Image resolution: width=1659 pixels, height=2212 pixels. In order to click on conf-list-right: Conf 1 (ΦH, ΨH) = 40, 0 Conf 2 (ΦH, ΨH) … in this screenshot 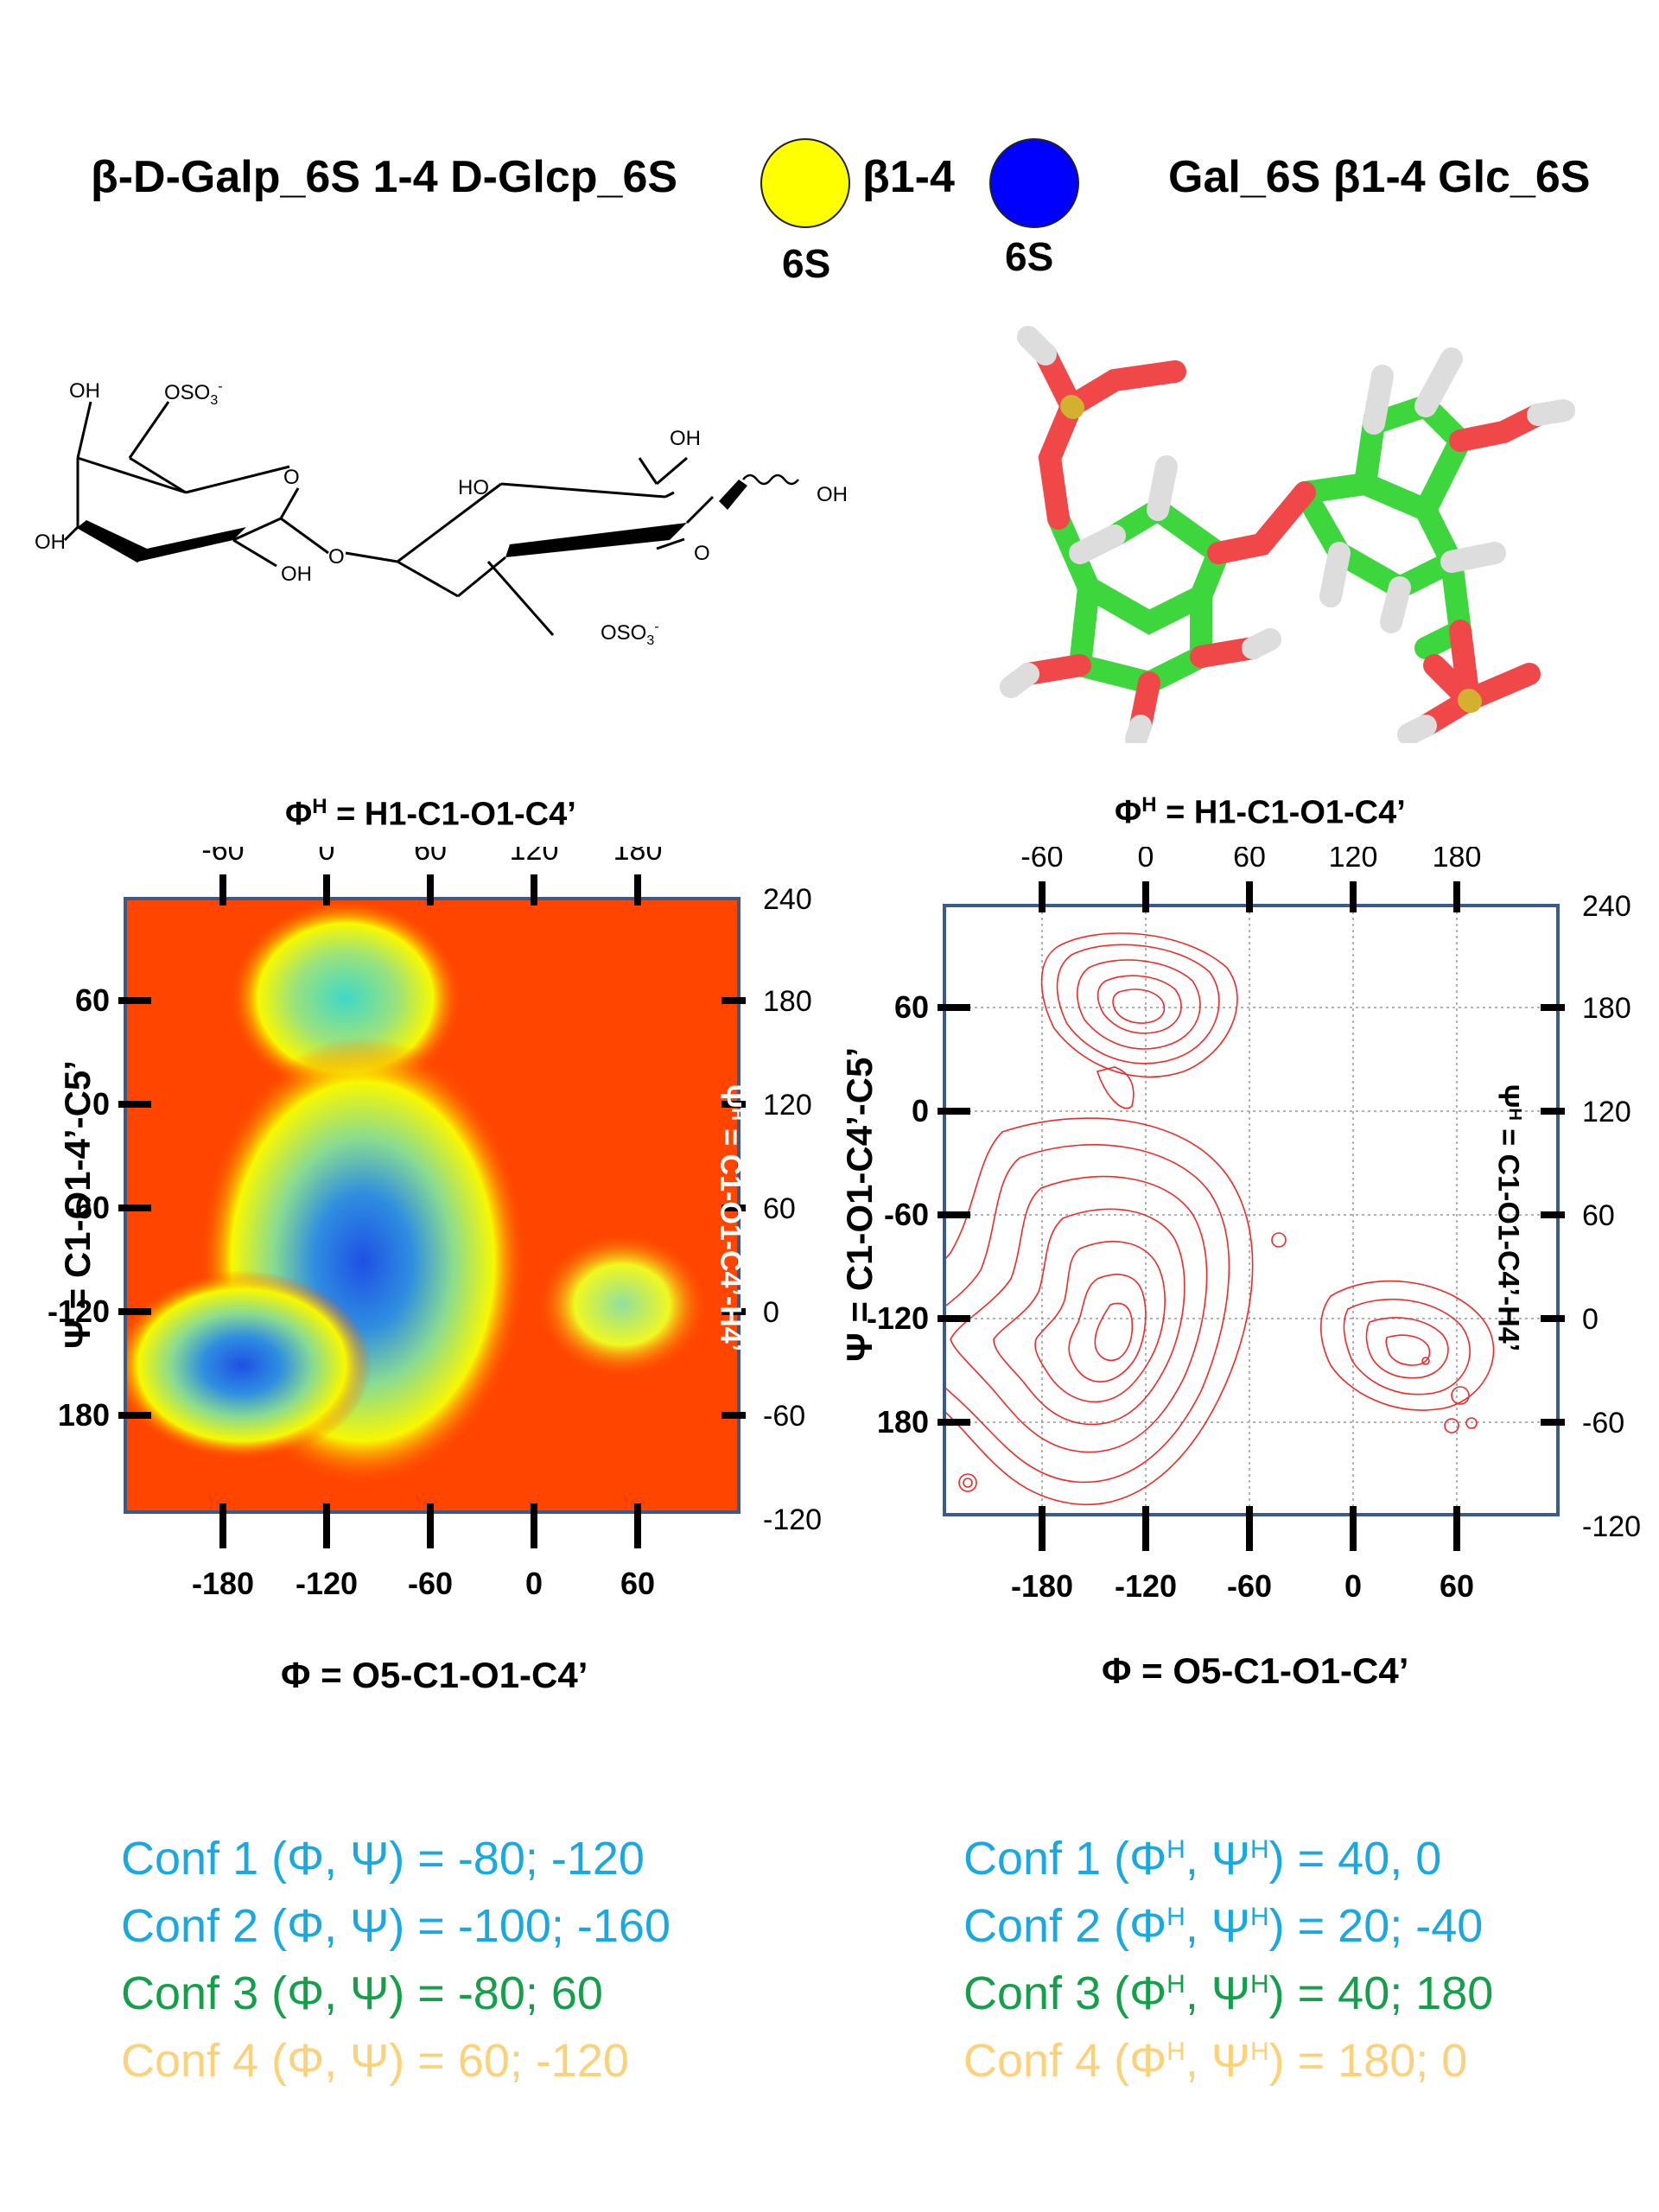, I will do `click(1228, 1966)`.